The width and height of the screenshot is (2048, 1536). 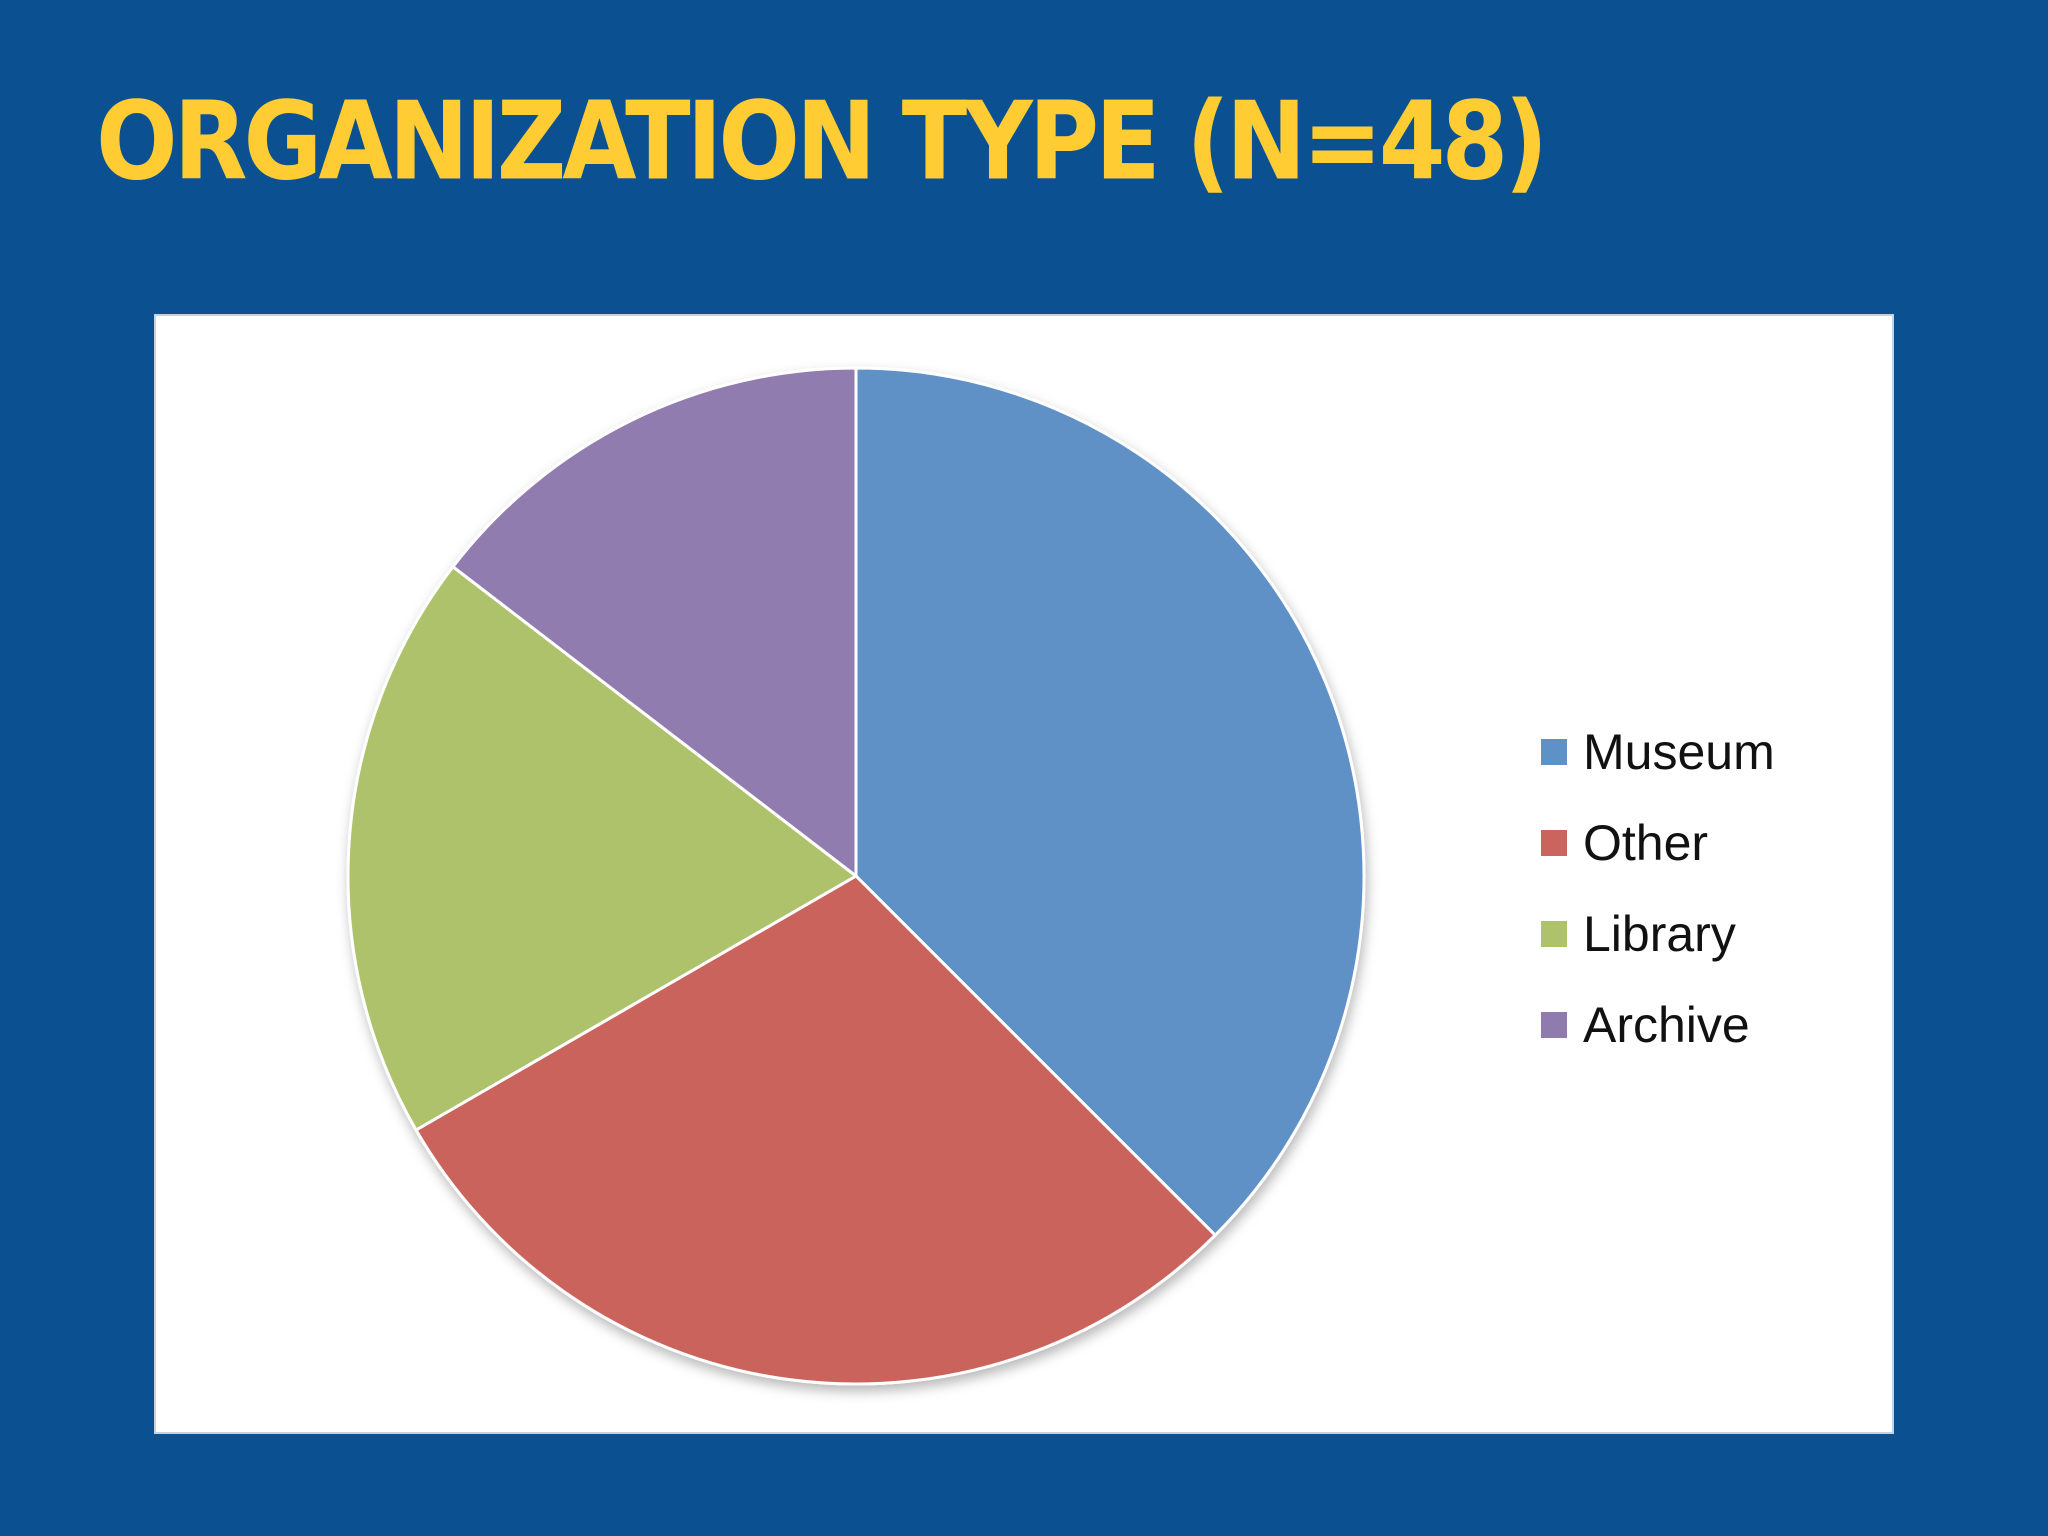 What do you see at coordinates (654, 622) in the screenshot?
I see `pie-slice-archive` at bounding box center [654, 622].